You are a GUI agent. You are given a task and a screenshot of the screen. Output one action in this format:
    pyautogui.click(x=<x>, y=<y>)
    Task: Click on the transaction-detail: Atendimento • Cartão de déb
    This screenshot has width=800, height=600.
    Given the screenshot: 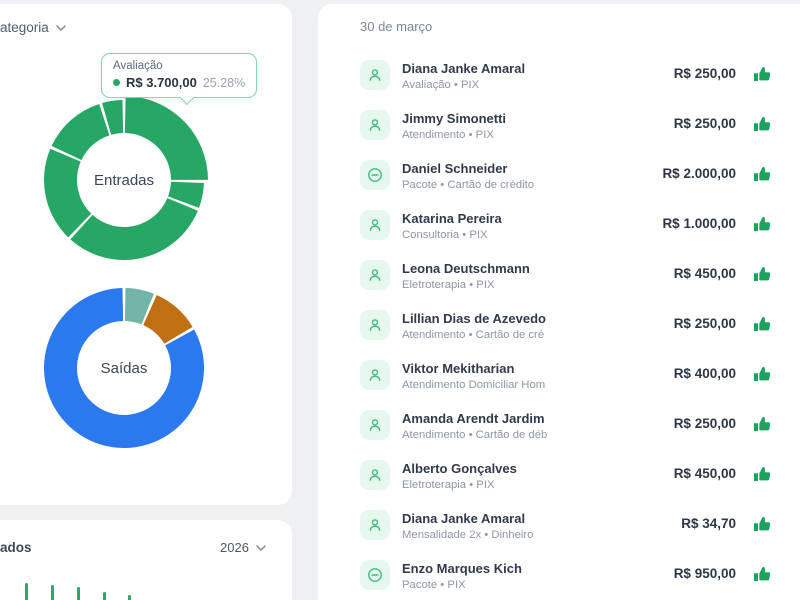 What is the action you would take?
    pyautogui.click(x=475, y=435)
    